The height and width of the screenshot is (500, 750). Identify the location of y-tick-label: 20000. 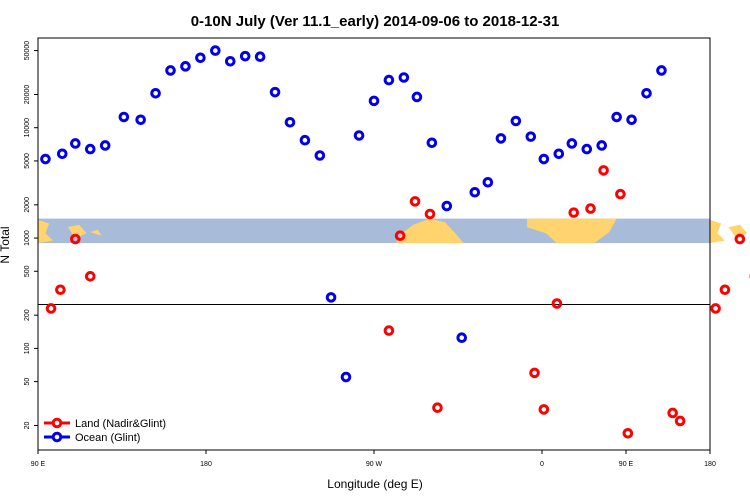
(27, 95).